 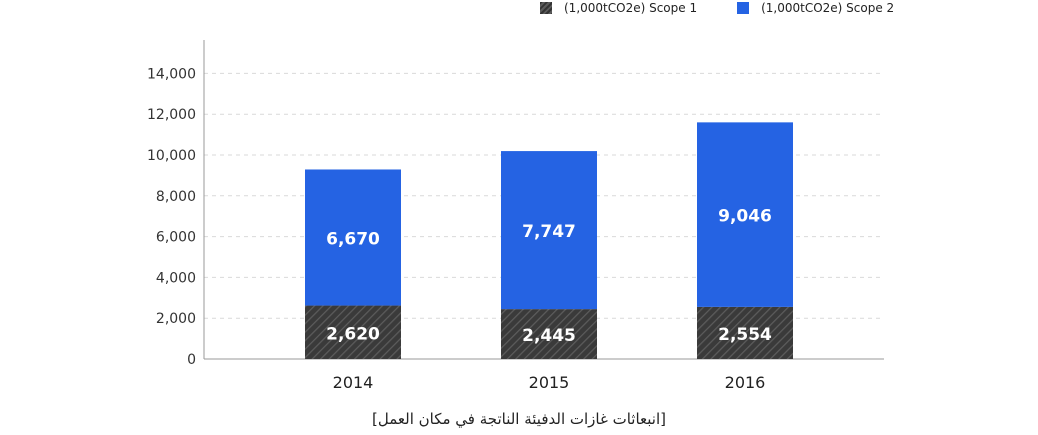 What do you see at coordinates (176, 278) in the screenshot?
I see `y-tick-label: 4,000` at bounding box center [176, 278].